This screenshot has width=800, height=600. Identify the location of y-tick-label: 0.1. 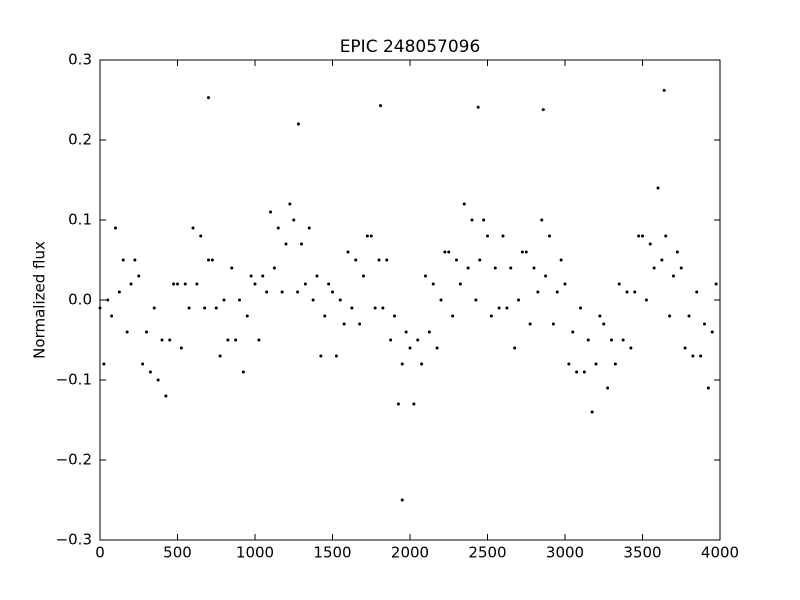
(80, 220).